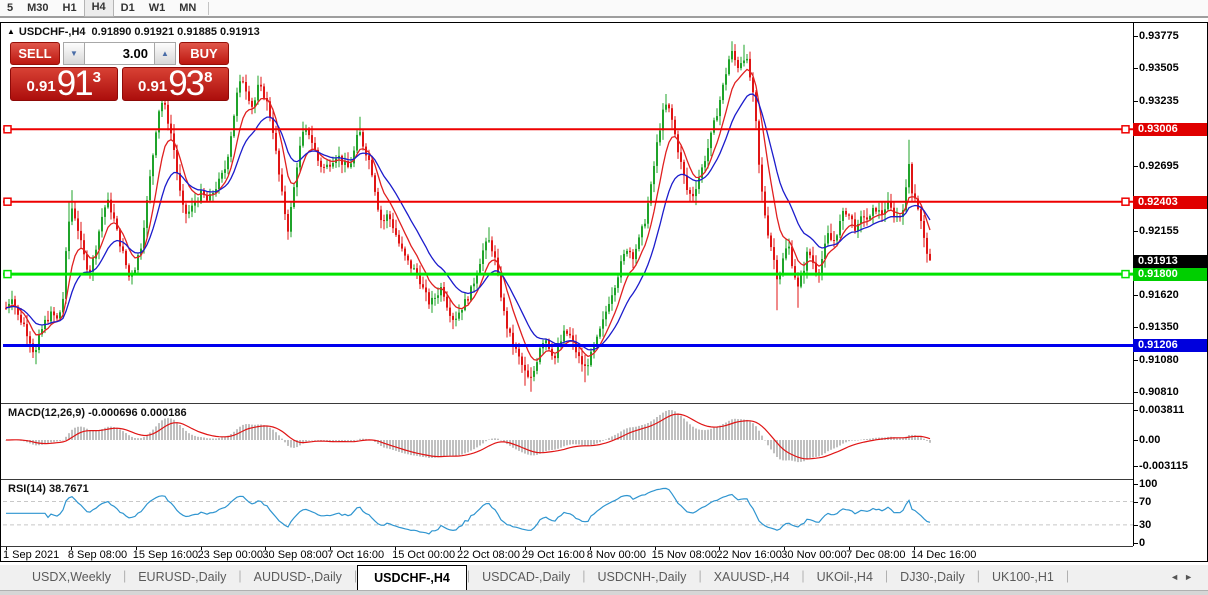 The image size is (1208, 595). What do you see at coordinates (1156, 231) in the screenshot?
I see `price-axis-tick: 0.92155` at bounding box center [1156, 231].